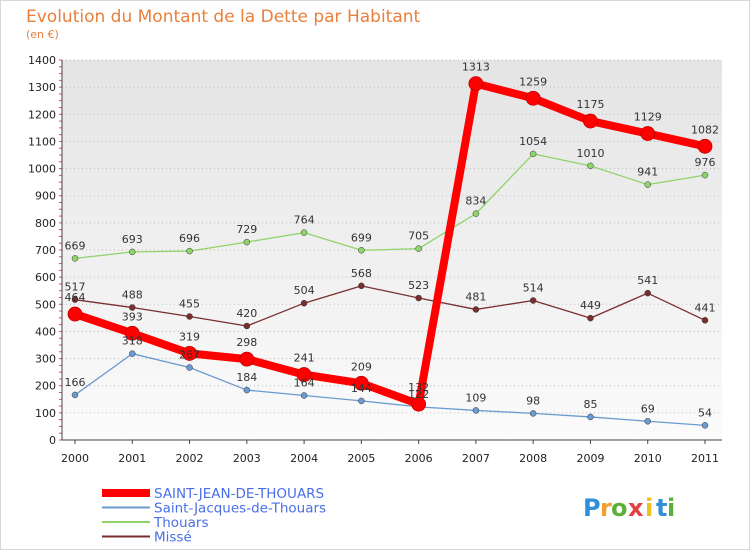 The width and height of the screenshot is (750, 550). What do you see at coordinates (45, 386) in the screenshot?
I see `y-tick-label: 200` at bounding box center [45, 386].